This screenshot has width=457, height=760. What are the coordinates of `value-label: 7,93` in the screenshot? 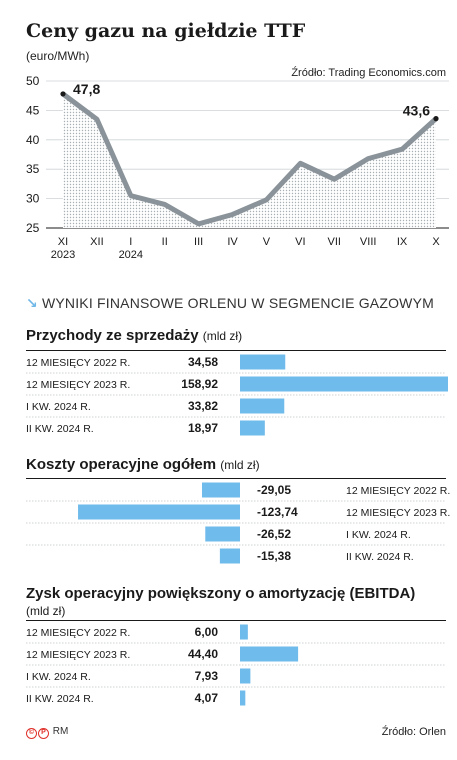 It's located at (207, 676).